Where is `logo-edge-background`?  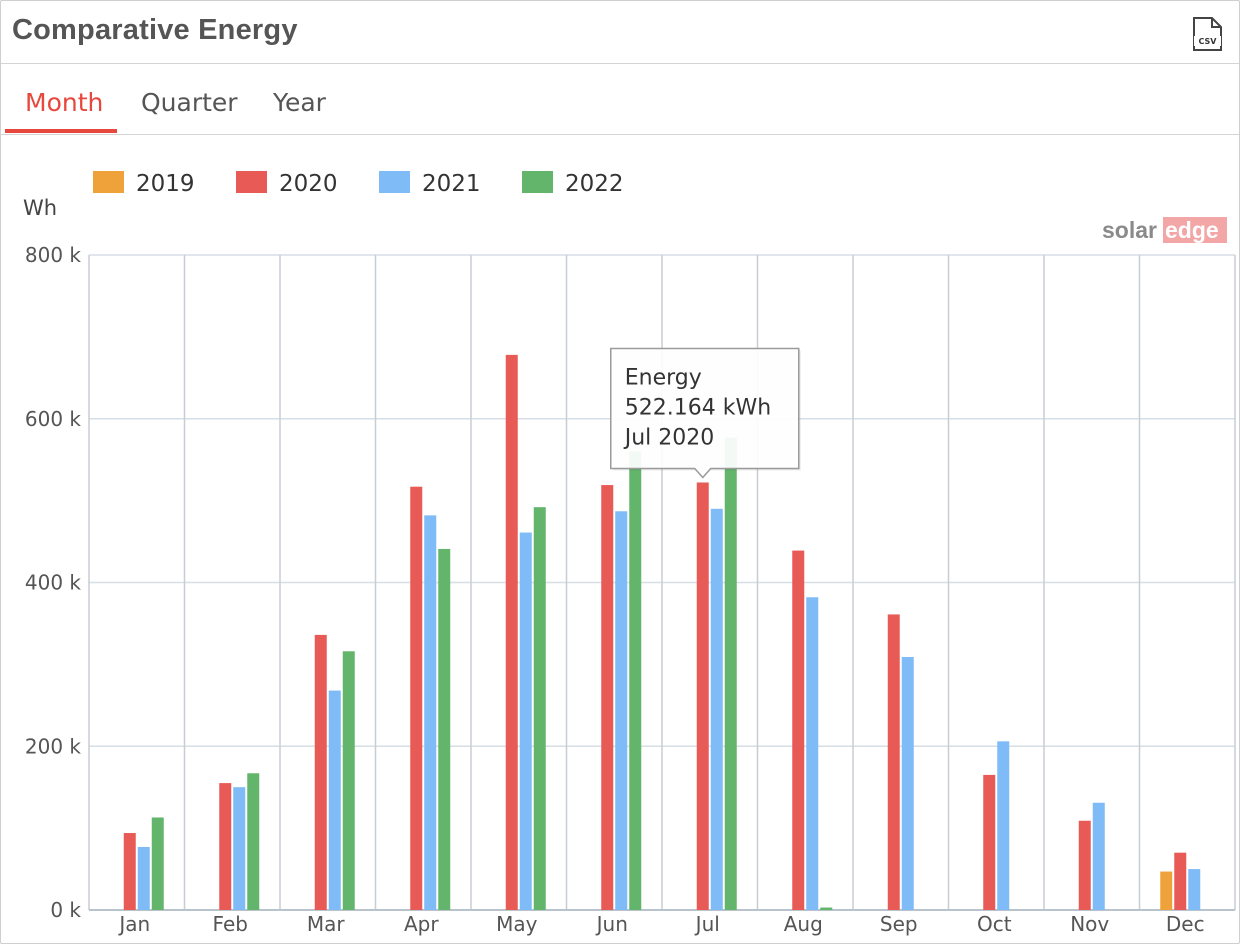 logo-edge-background is located at coordinates (1195, 230).